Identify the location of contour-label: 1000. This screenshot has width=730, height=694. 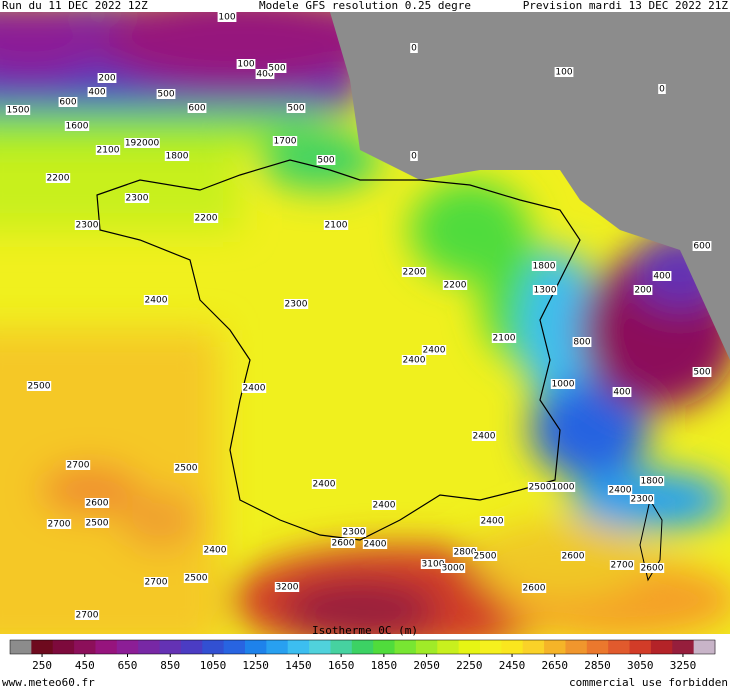
(563, 385).